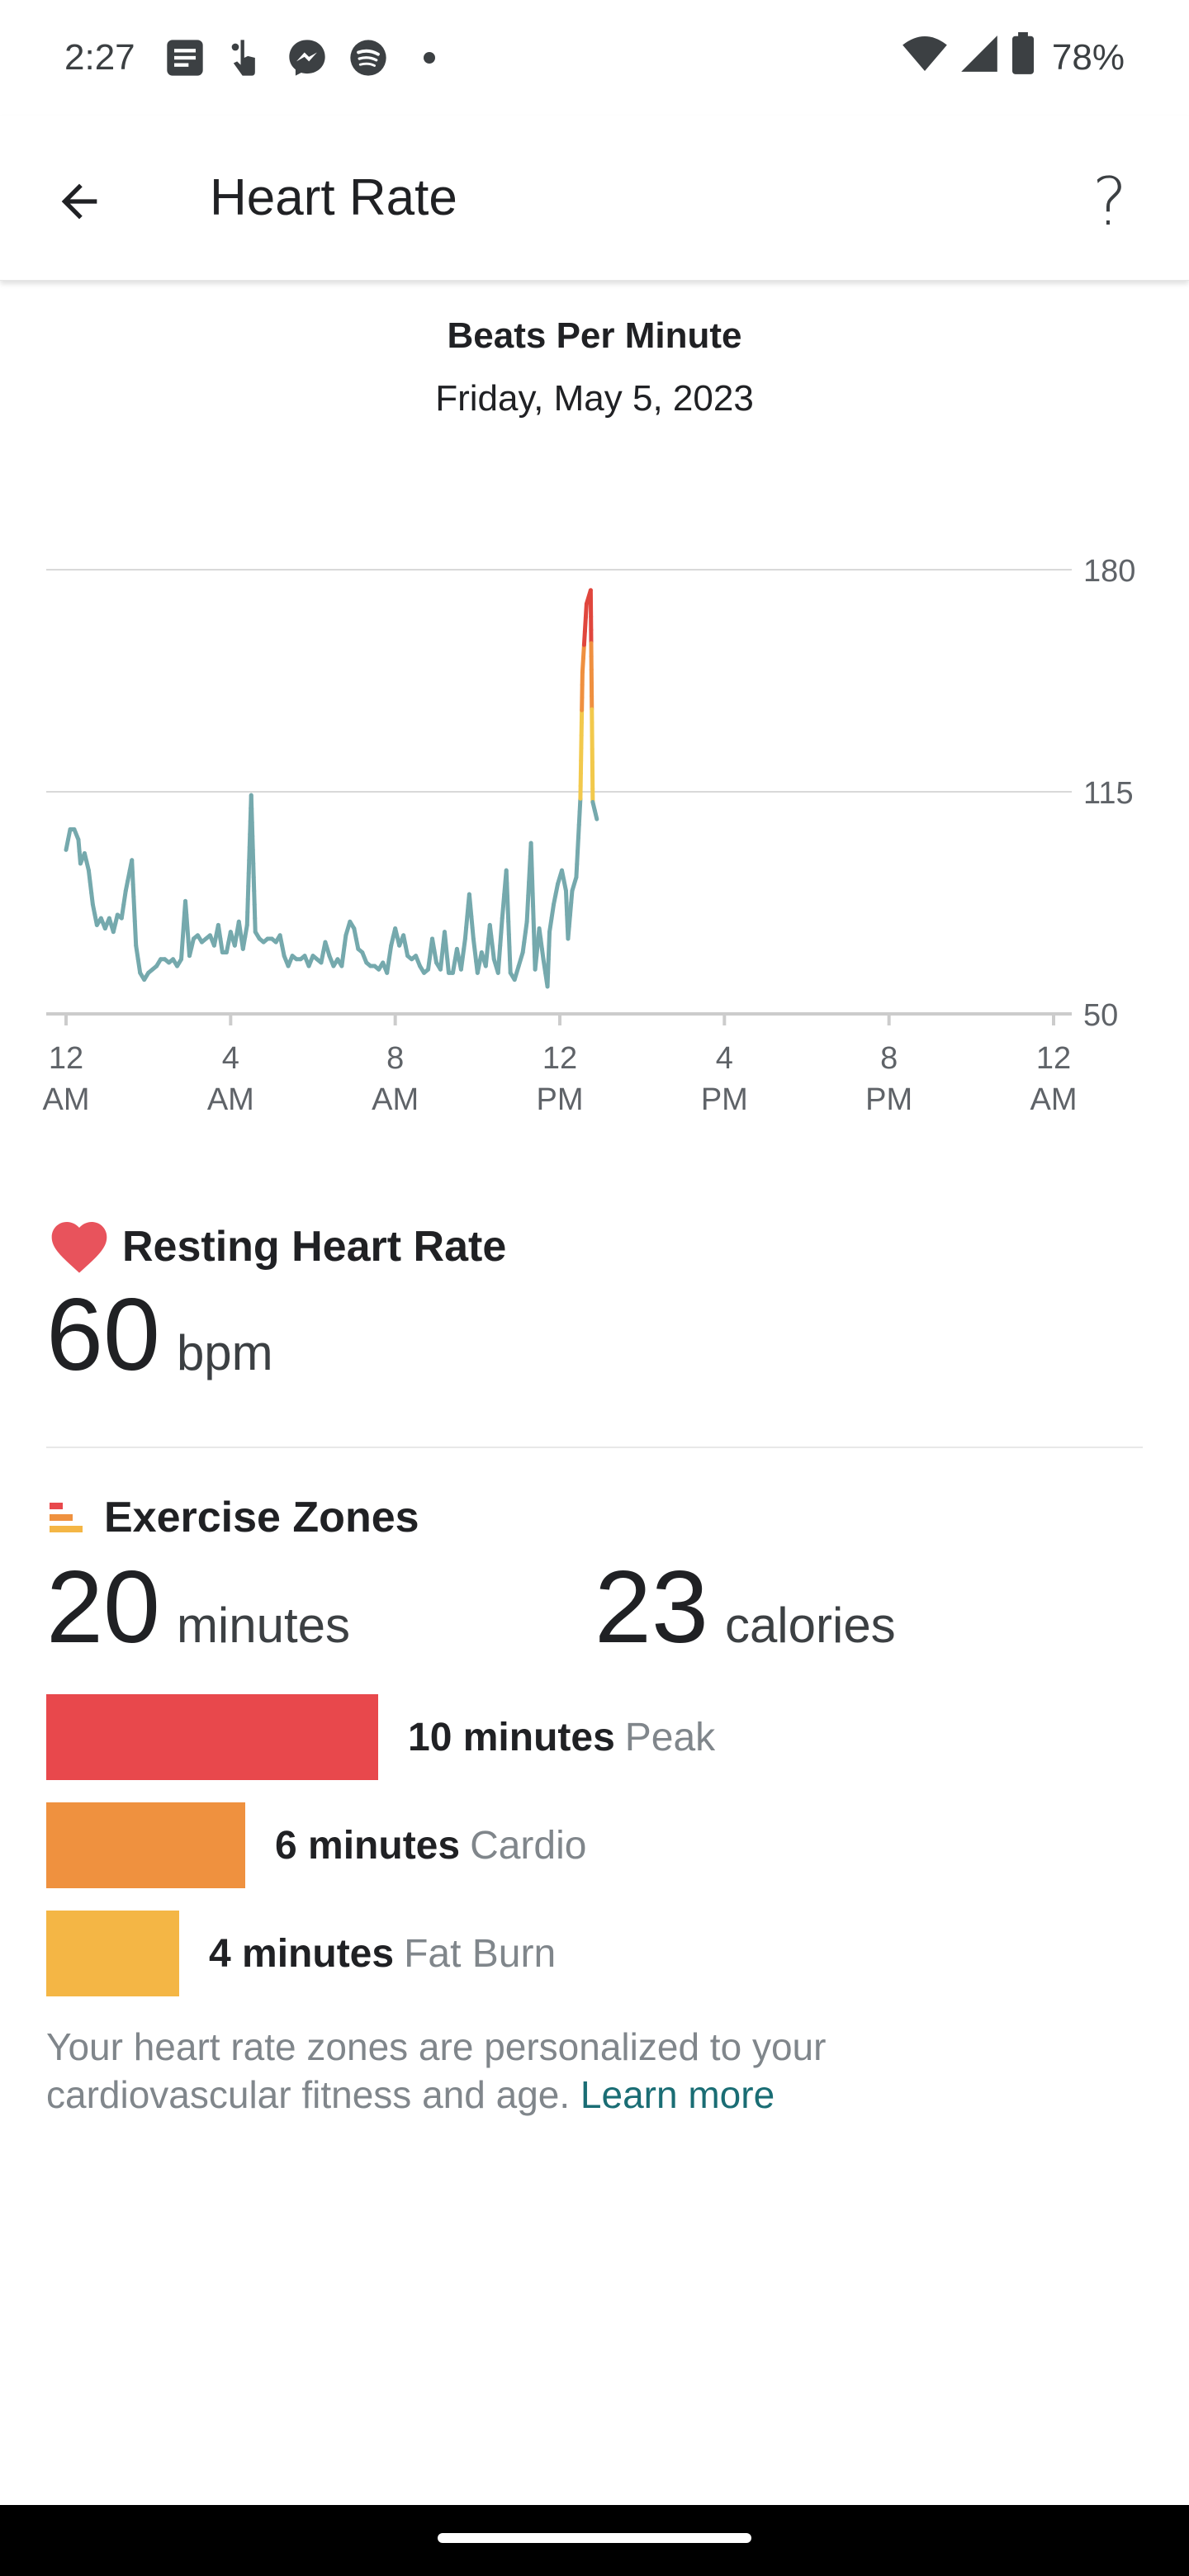 The image size is (1189, 2576). Describe the element at coordinates (1013, 57) in the screenshot. I see `system-icons: 78%` at that location.